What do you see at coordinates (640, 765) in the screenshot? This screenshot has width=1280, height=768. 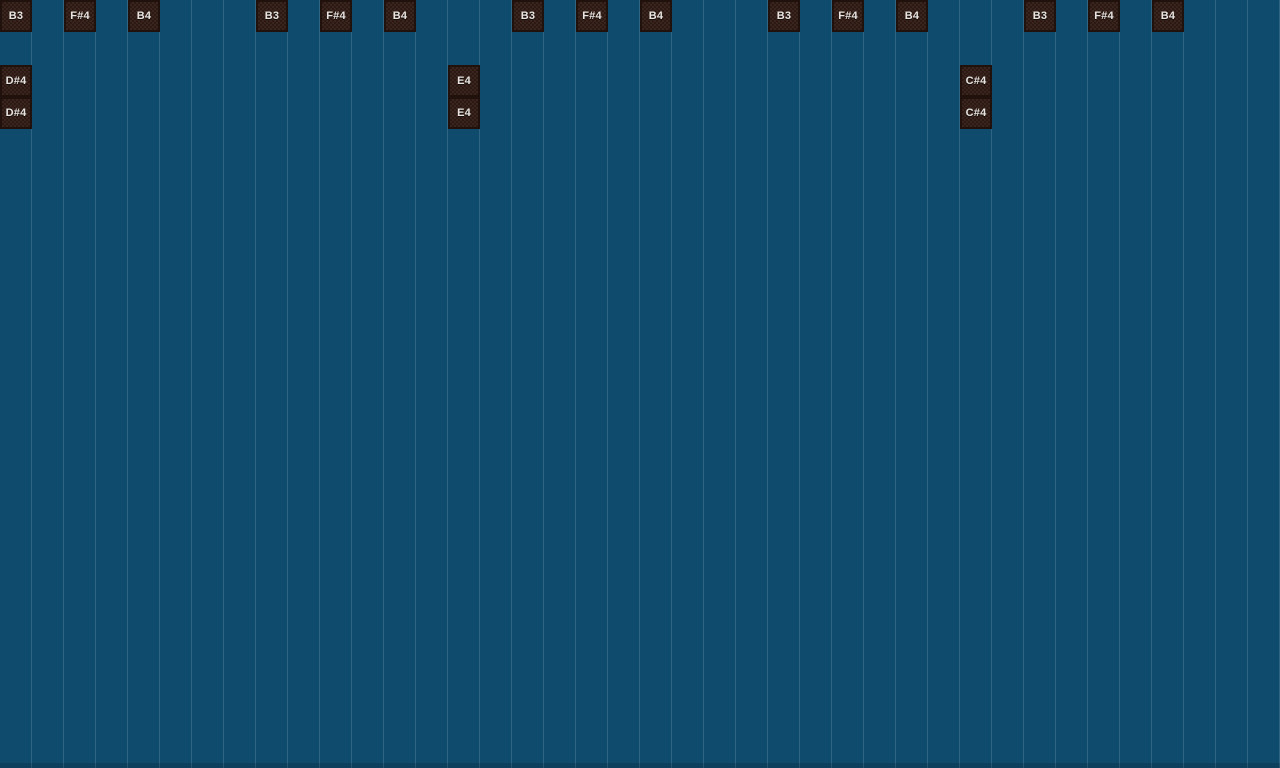 I see `bottom-edge-strip` at bounding box center [640, 765].